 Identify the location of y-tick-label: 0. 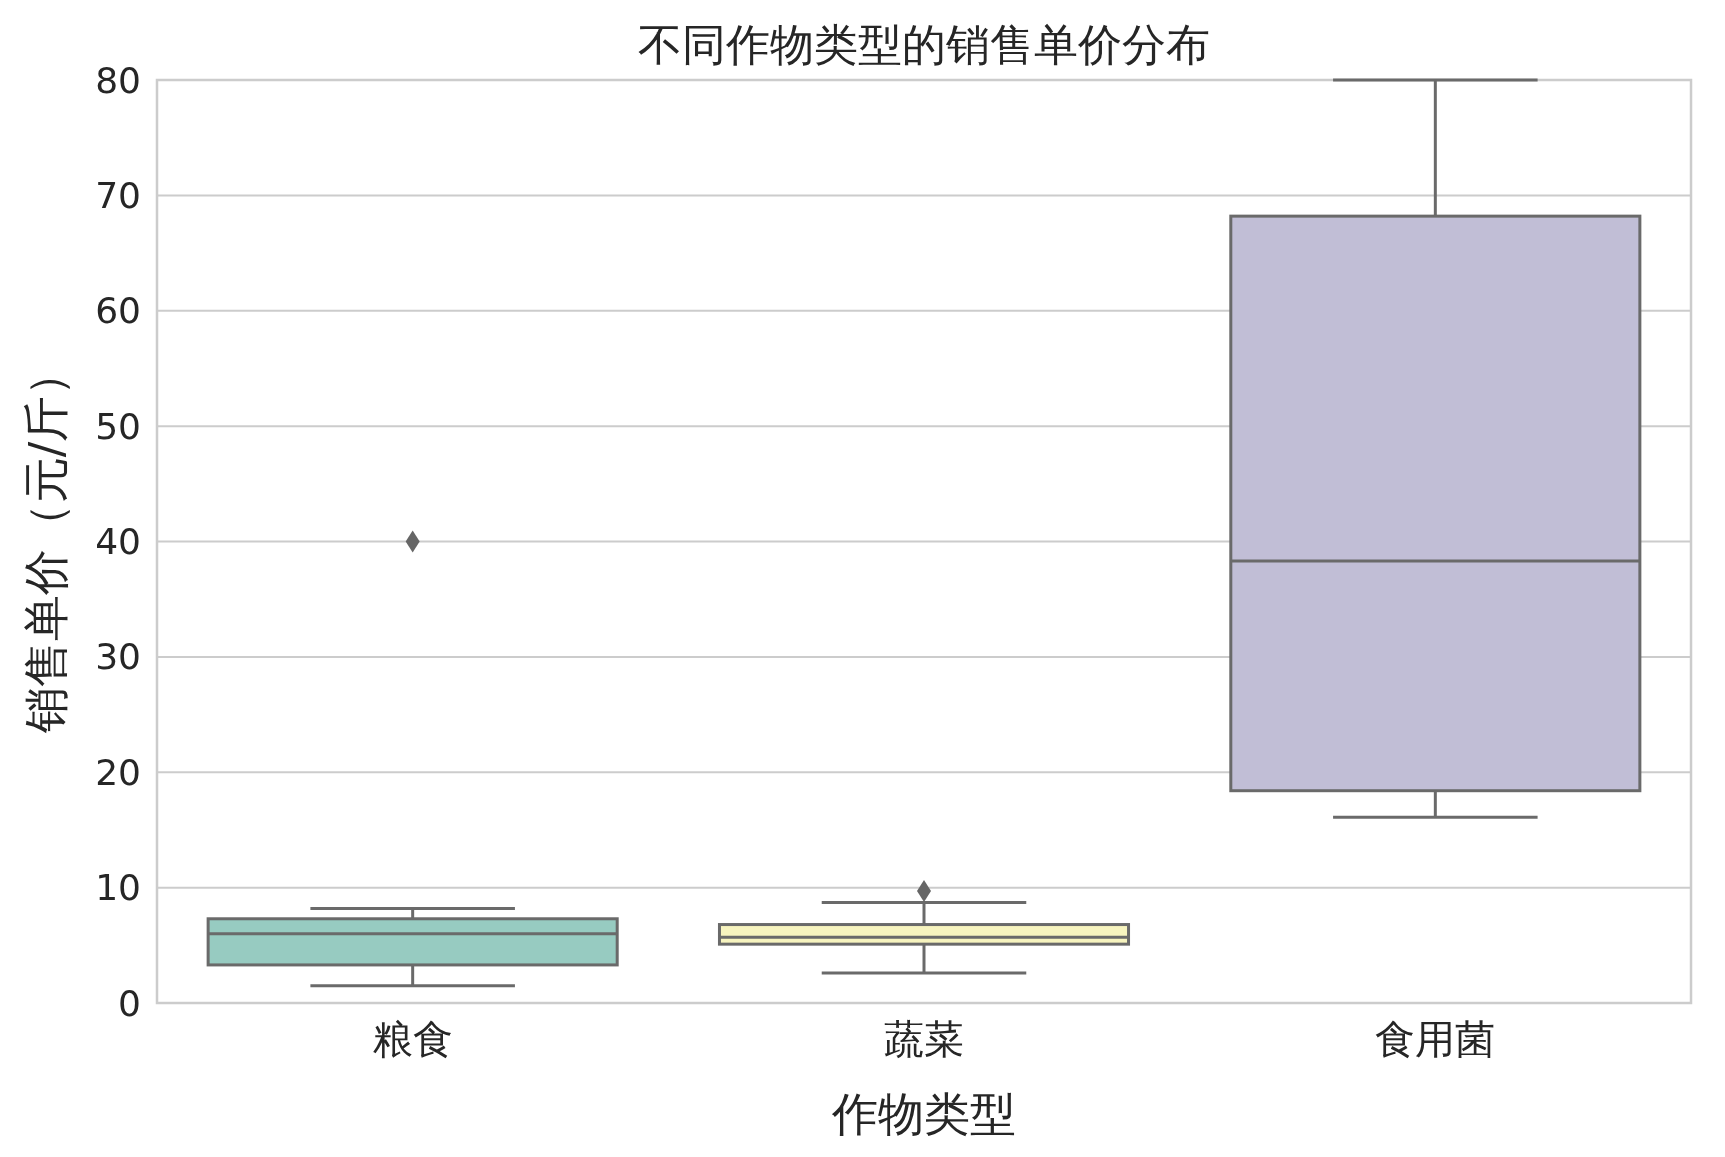
(129, 1003).